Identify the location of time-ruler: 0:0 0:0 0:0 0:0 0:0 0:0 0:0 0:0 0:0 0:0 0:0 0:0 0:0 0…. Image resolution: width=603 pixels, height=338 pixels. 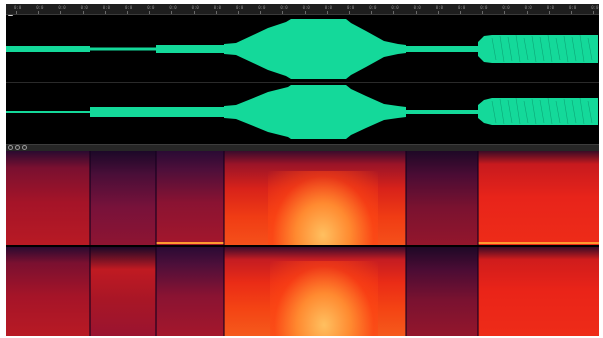
(302, 9).